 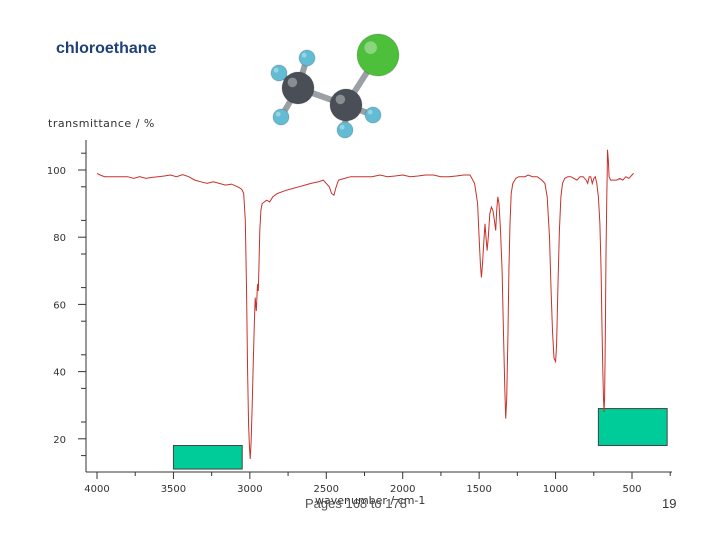 I want to click on x-tick-label: 1000, so click(x=555, y=489).